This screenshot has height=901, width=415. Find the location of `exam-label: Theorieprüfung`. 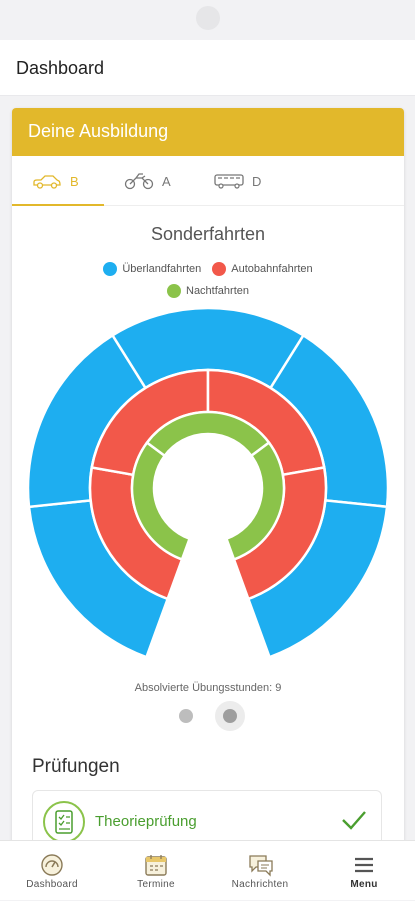

exam-label: Theorieprüfung is located at coordinates (146, 821).